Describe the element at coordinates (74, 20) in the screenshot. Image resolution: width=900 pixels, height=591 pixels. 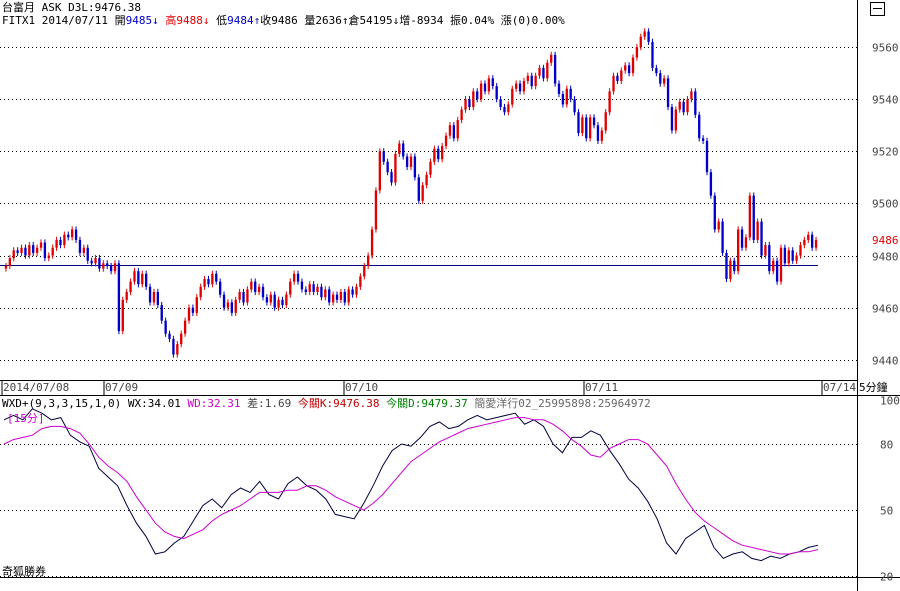
I see `quote-date: 2014/07/11` at that location.